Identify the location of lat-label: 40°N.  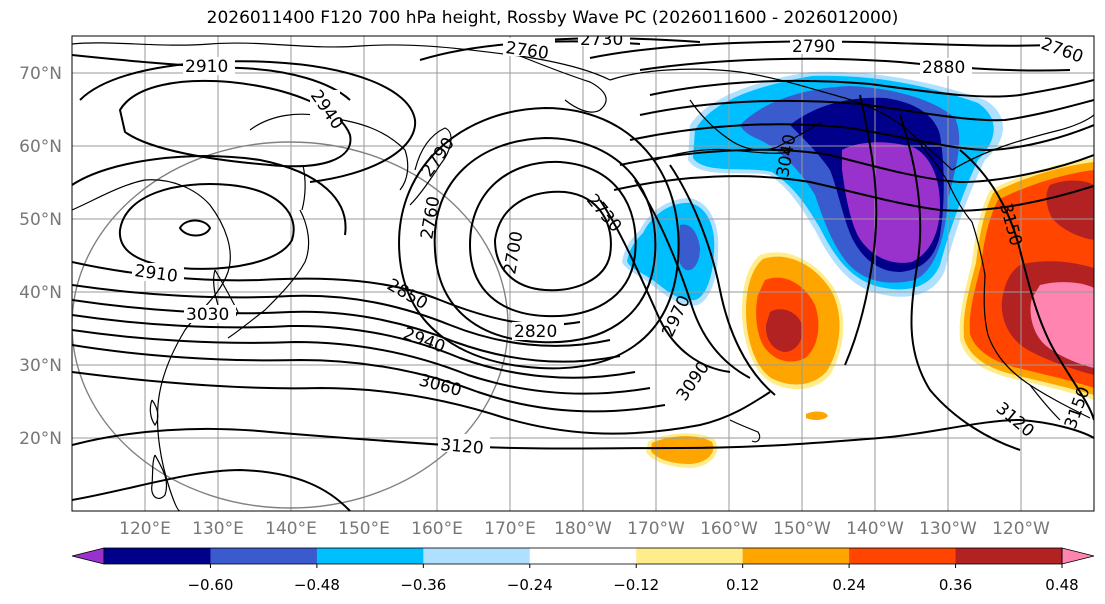
(40, 293).